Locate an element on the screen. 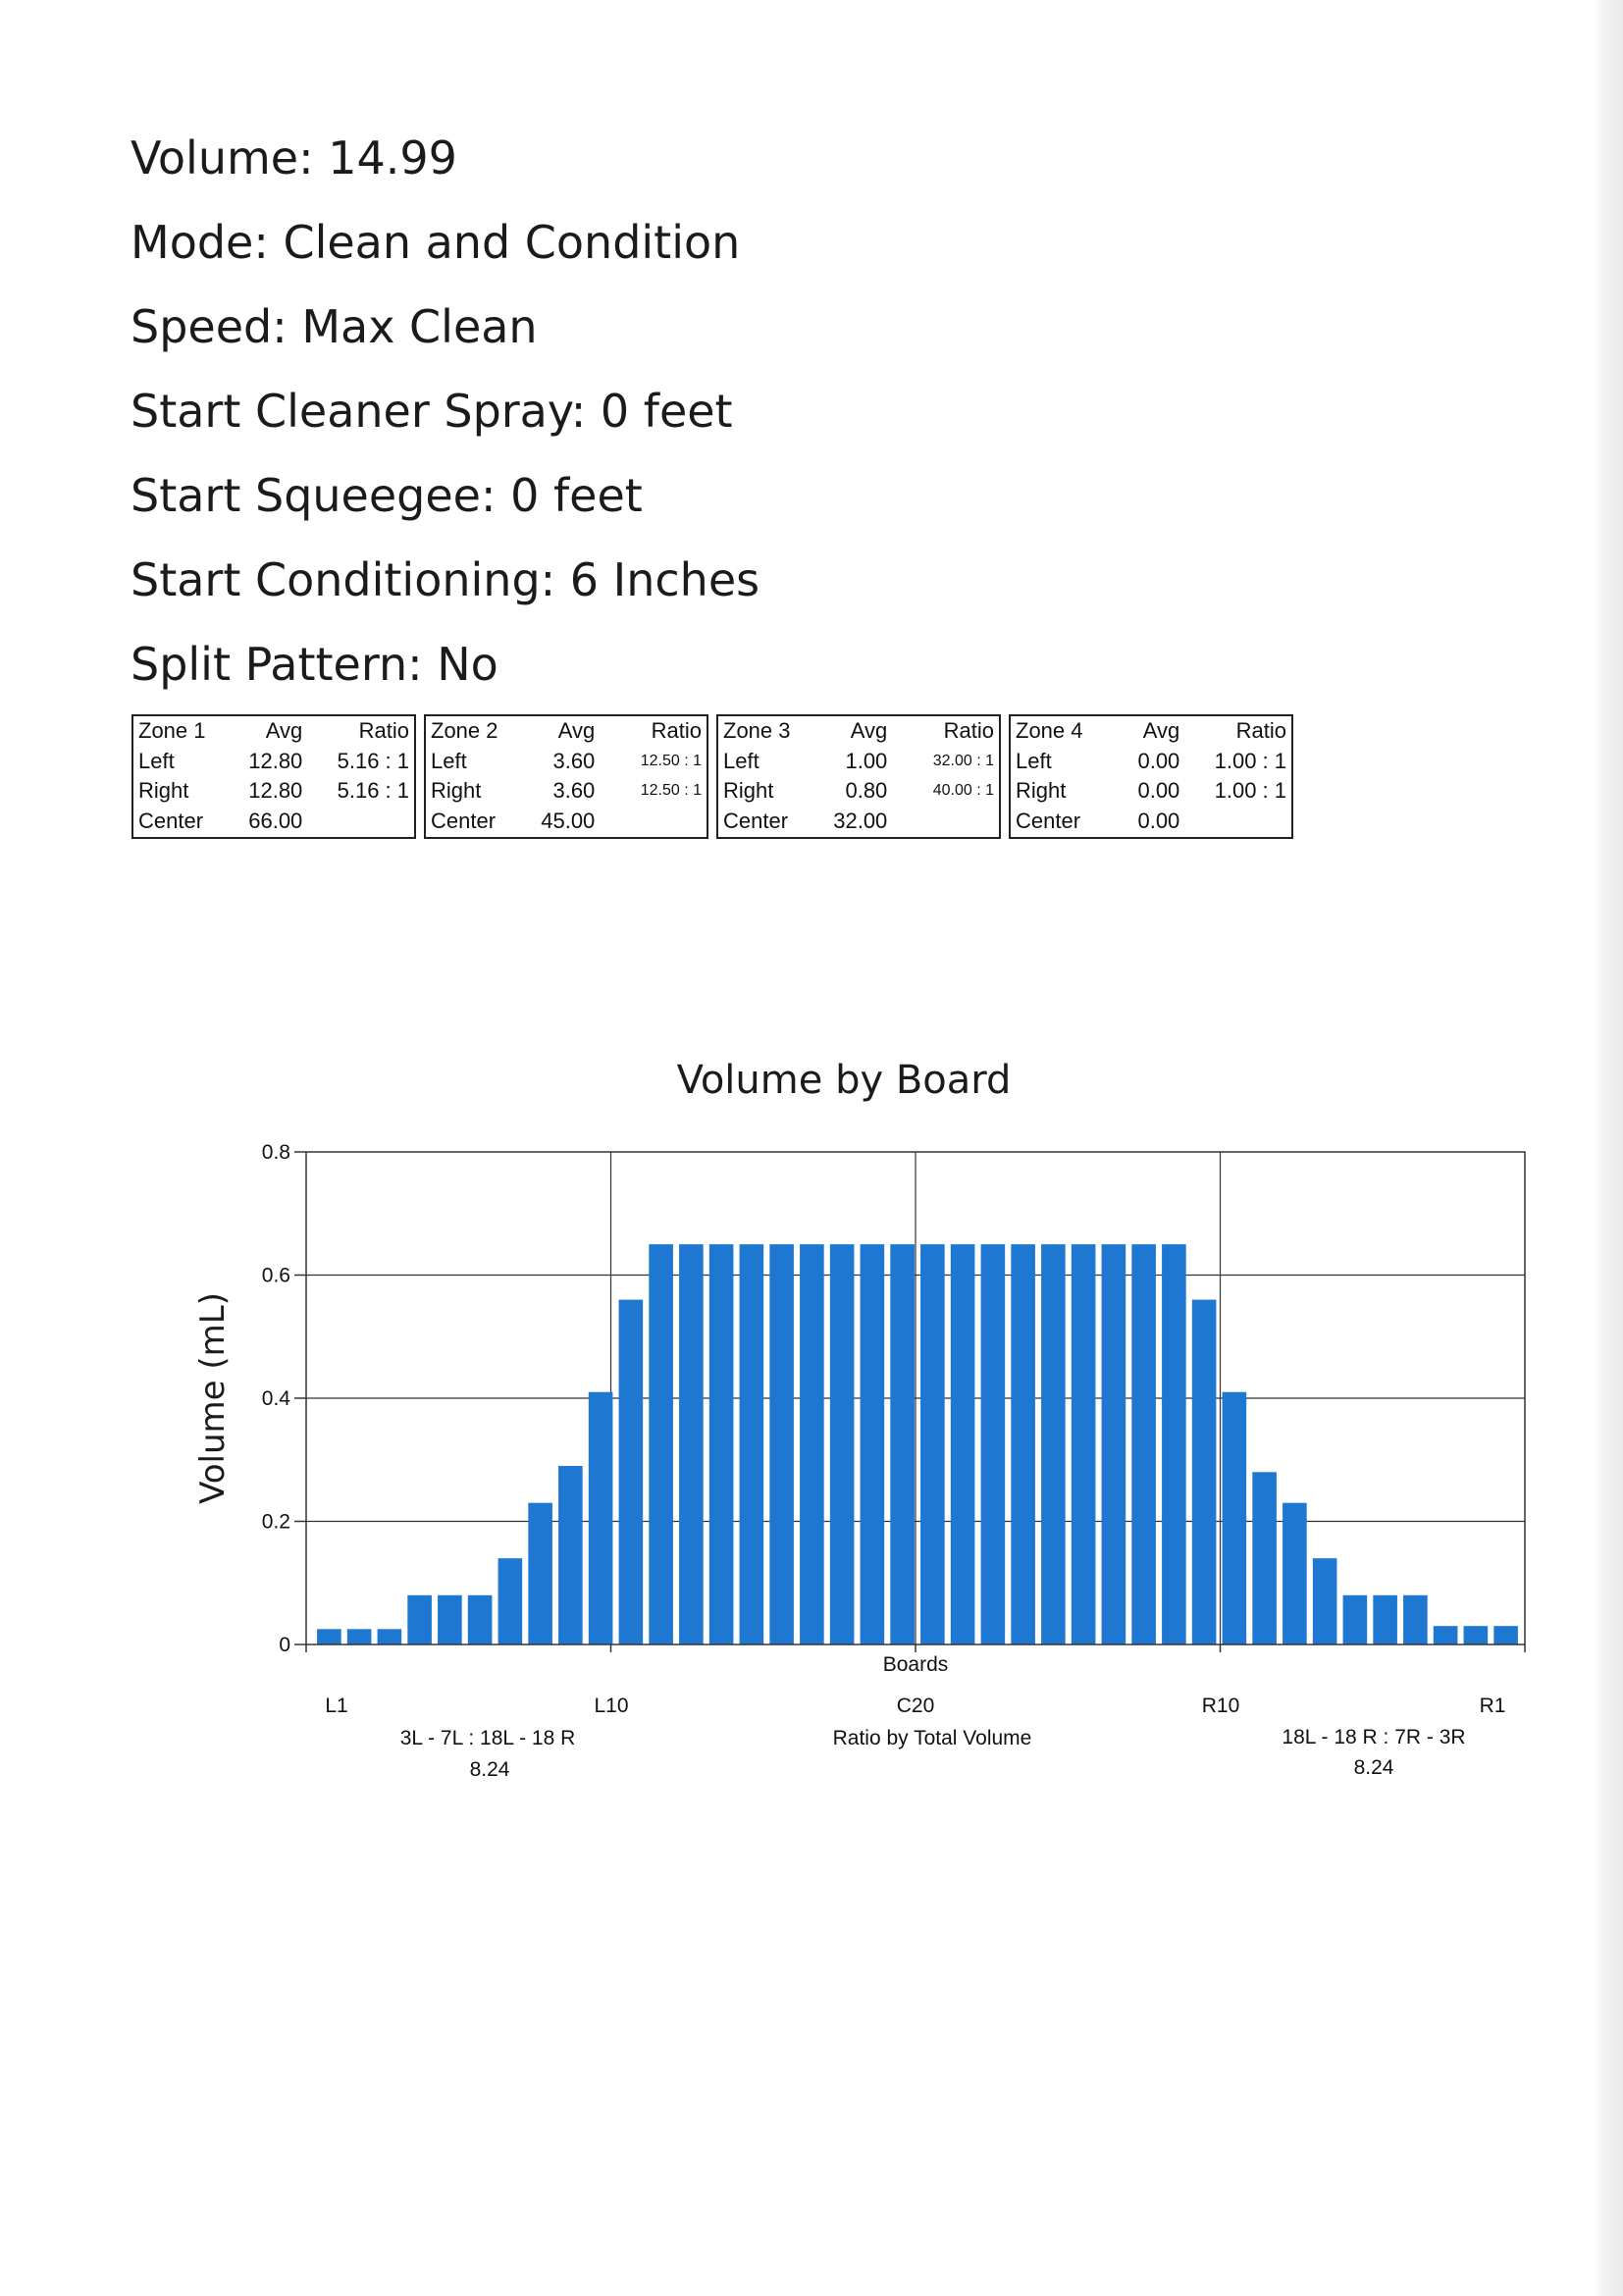 Image resolution: width=1623 pixels, height=2296 pixels. zone-header-row: Zone 2 Avg Ratio is located at coordinates (566, 731).